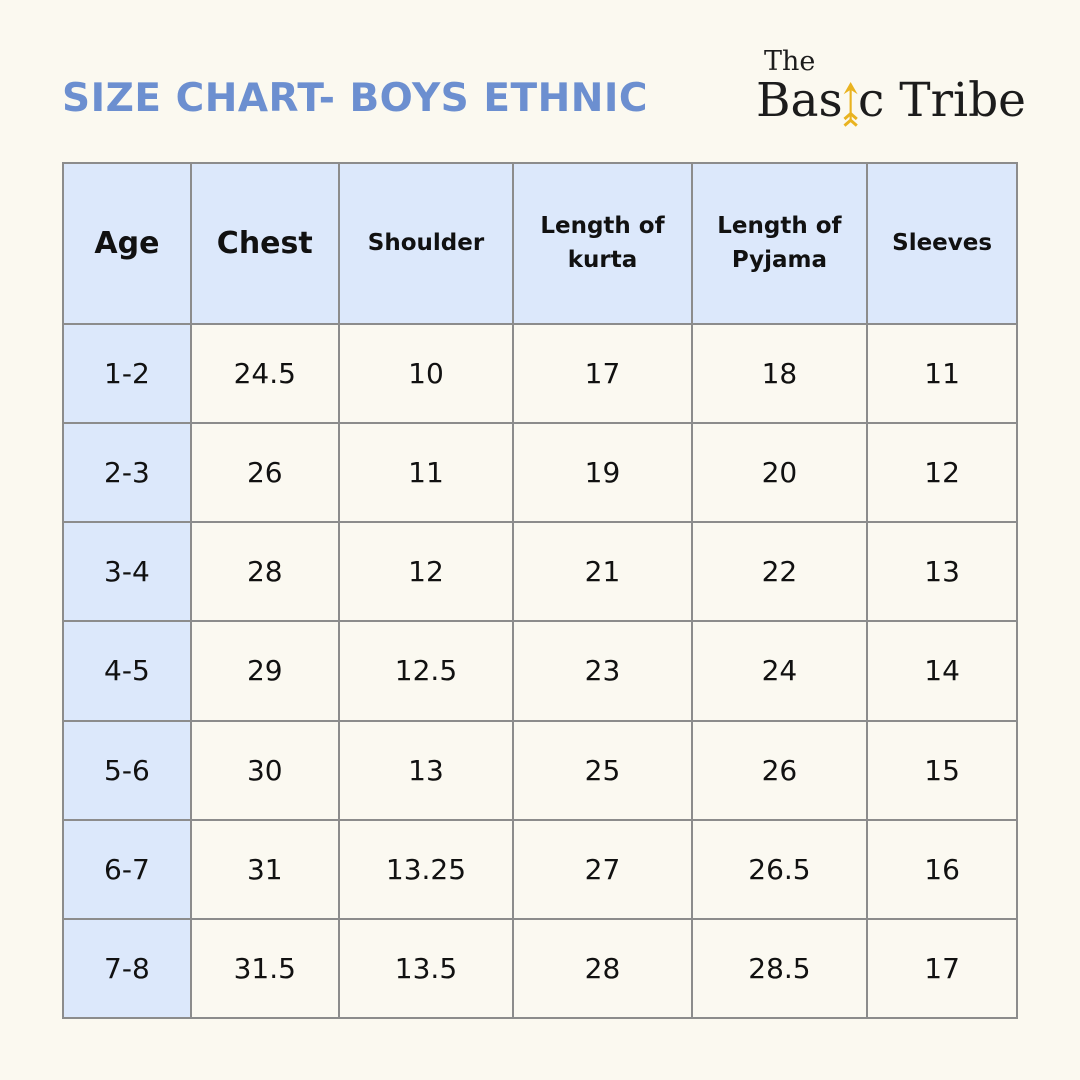  What do you see at coordinates (942, 968) in the screenshot?
I see `sleeves-cell: 17` at bounding box center [942, 968].